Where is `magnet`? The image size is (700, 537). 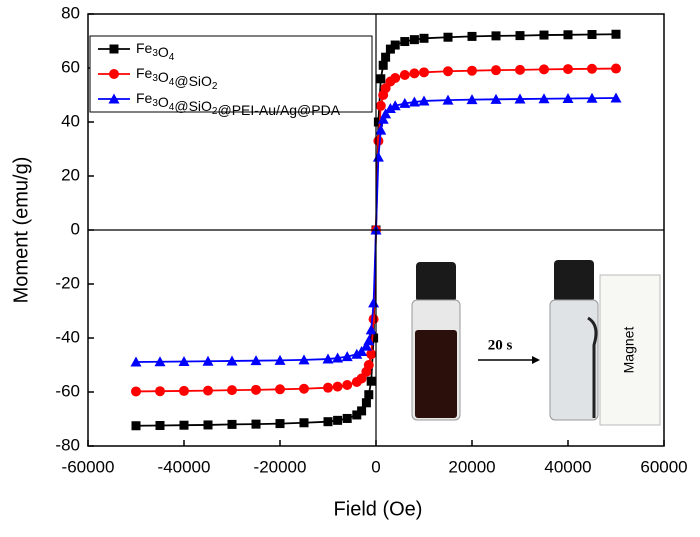
magnet is located at coordinates (630, 350).